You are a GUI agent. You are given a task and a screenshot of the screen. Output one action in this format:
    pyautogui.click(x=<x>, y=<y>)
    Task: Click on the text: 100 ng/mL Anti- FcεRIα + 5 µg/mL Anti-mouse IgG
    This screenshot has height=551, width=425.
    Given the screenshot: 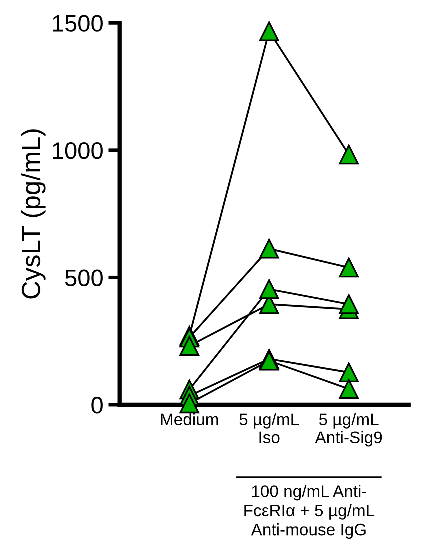 What is the action you would take?
    pyautogui.click(x=309, y=512)
    